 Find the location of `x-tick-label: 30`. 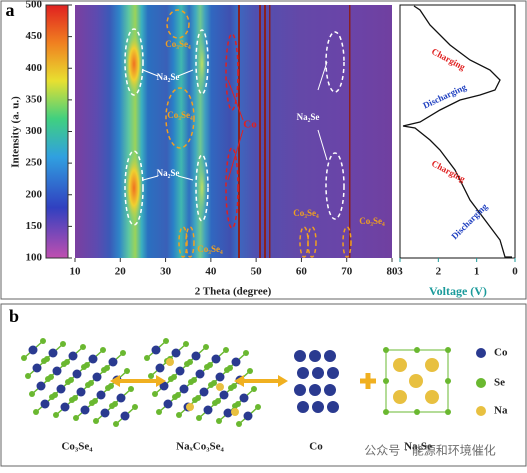

x-tick-label: 30 is located at coordinates (166, 272).